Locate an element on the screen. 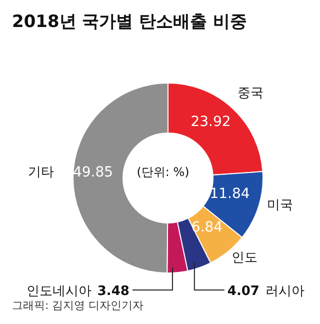  data-label: 11.84 is located at coordinates (230, 194).